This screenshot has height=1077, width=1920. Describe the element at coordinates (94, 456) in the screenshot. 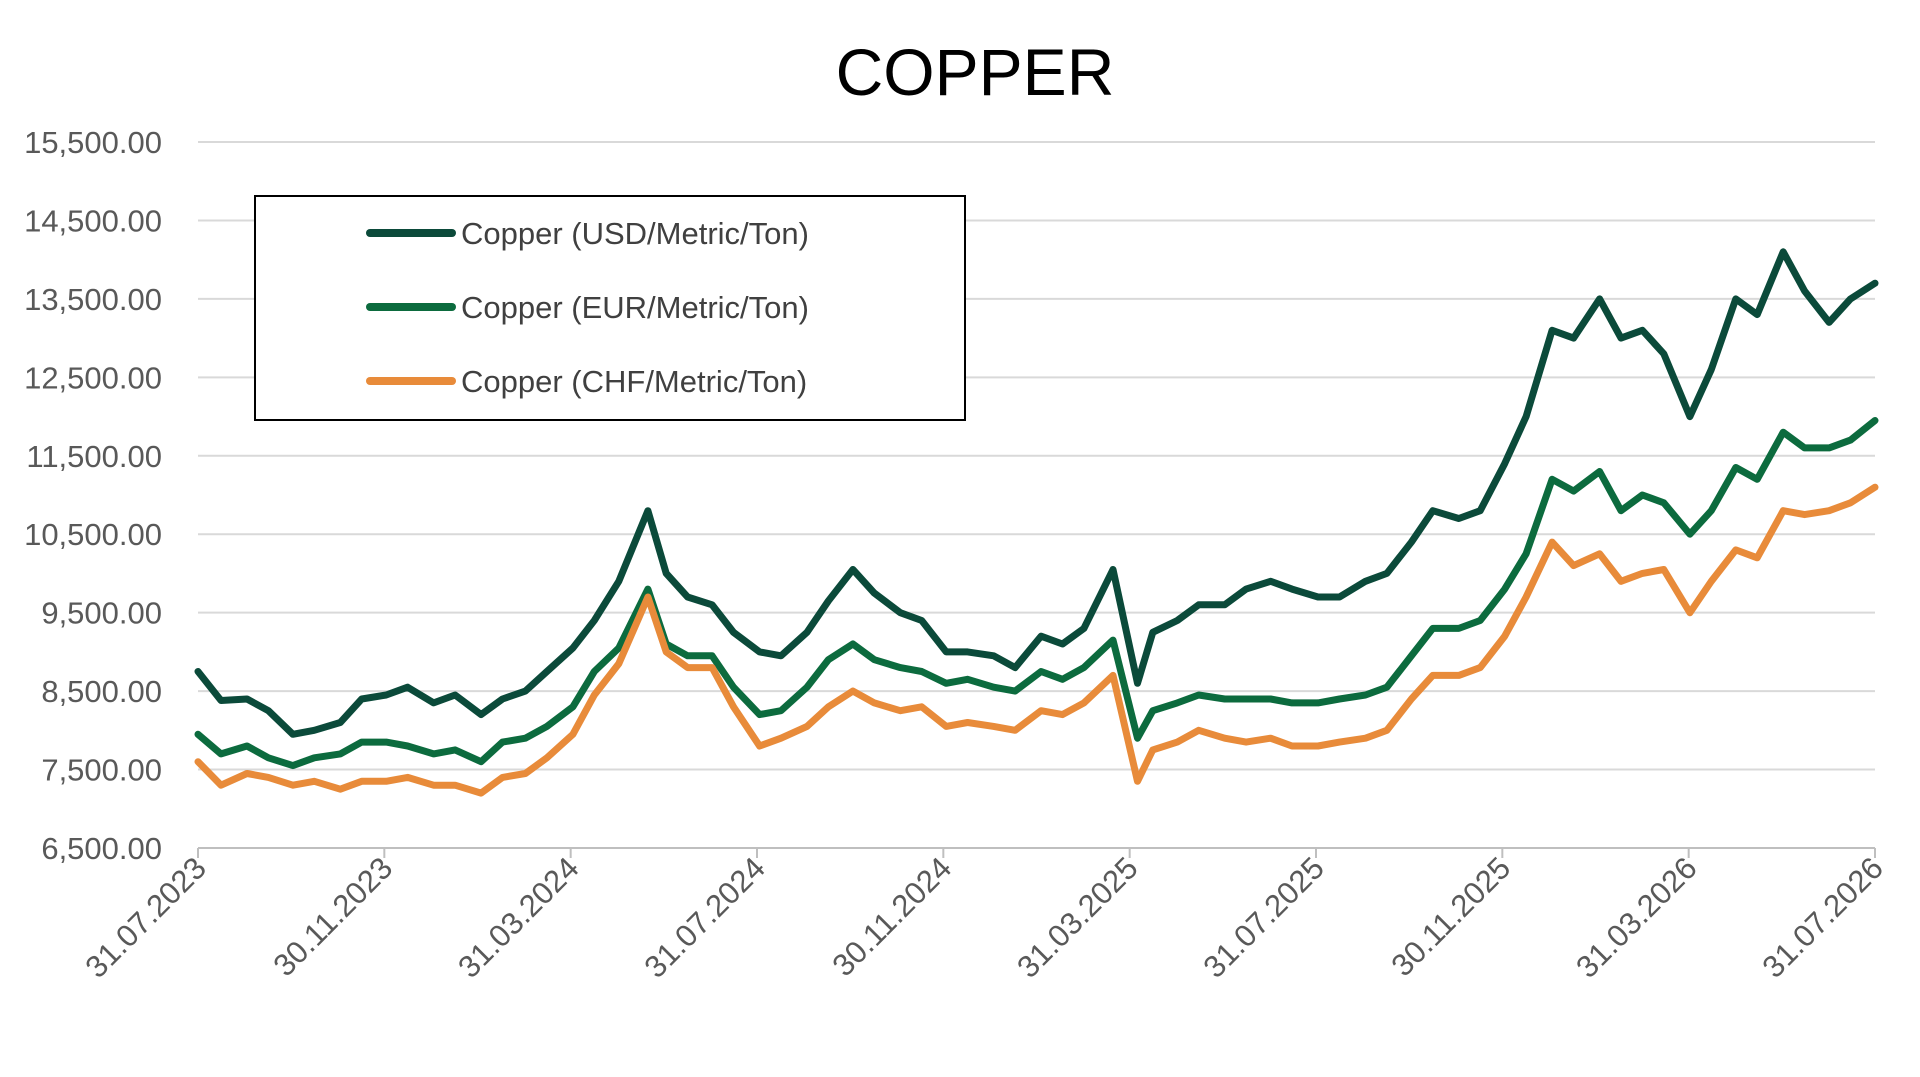

I see `y-tick-label: 11,500.00` at that location.